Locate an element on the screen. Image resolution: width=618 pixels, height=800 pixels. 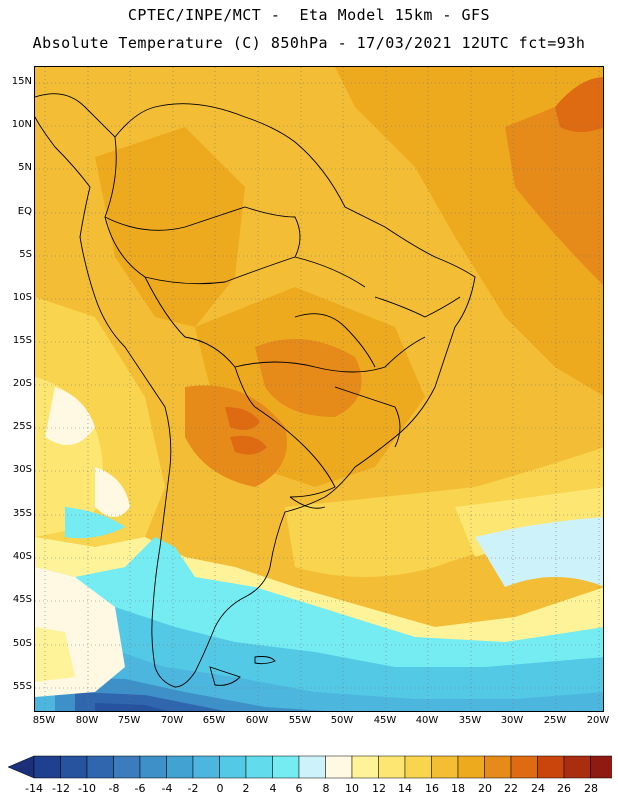
lat-label: 45S is located at coordinates (22, 599).